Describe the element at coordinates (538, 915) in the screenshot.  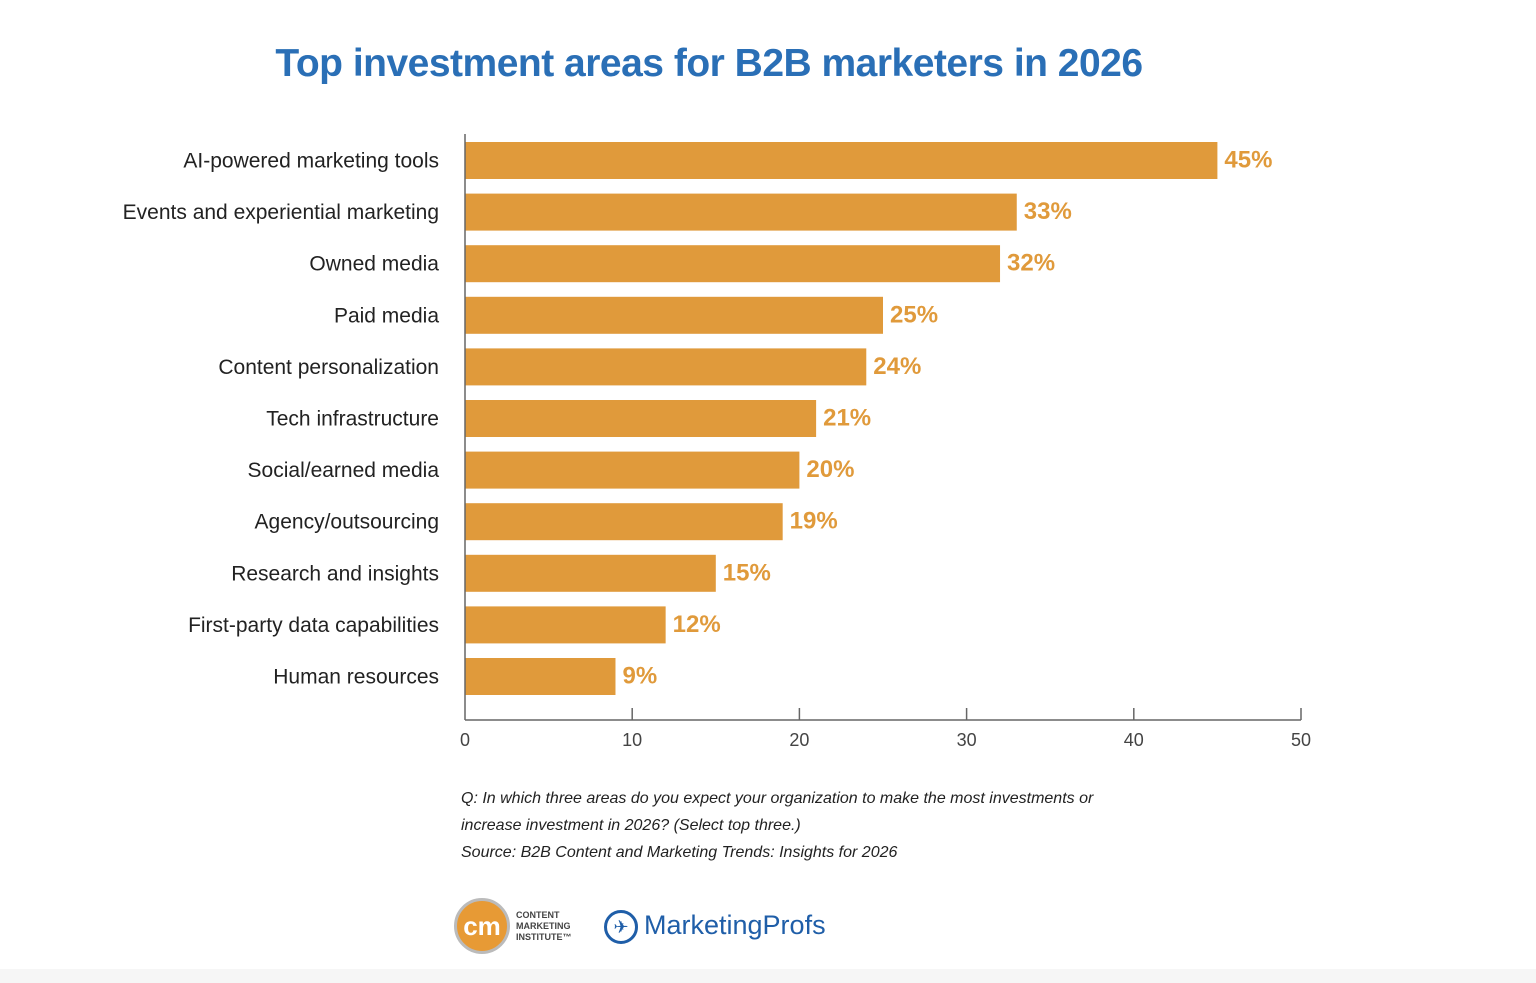
I see `cmi-line-1: CONTENT` at that location.